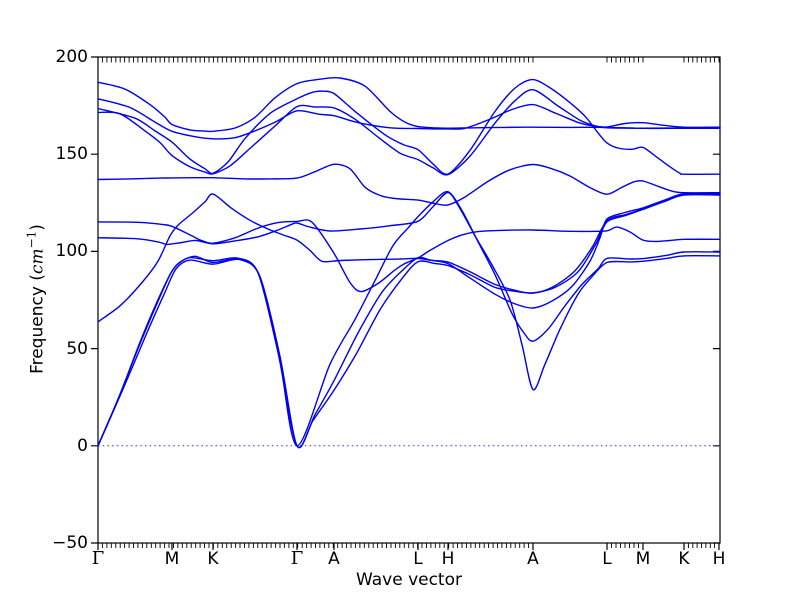  I want to click on y-tick-label-−50: −50, so click(70, 543).